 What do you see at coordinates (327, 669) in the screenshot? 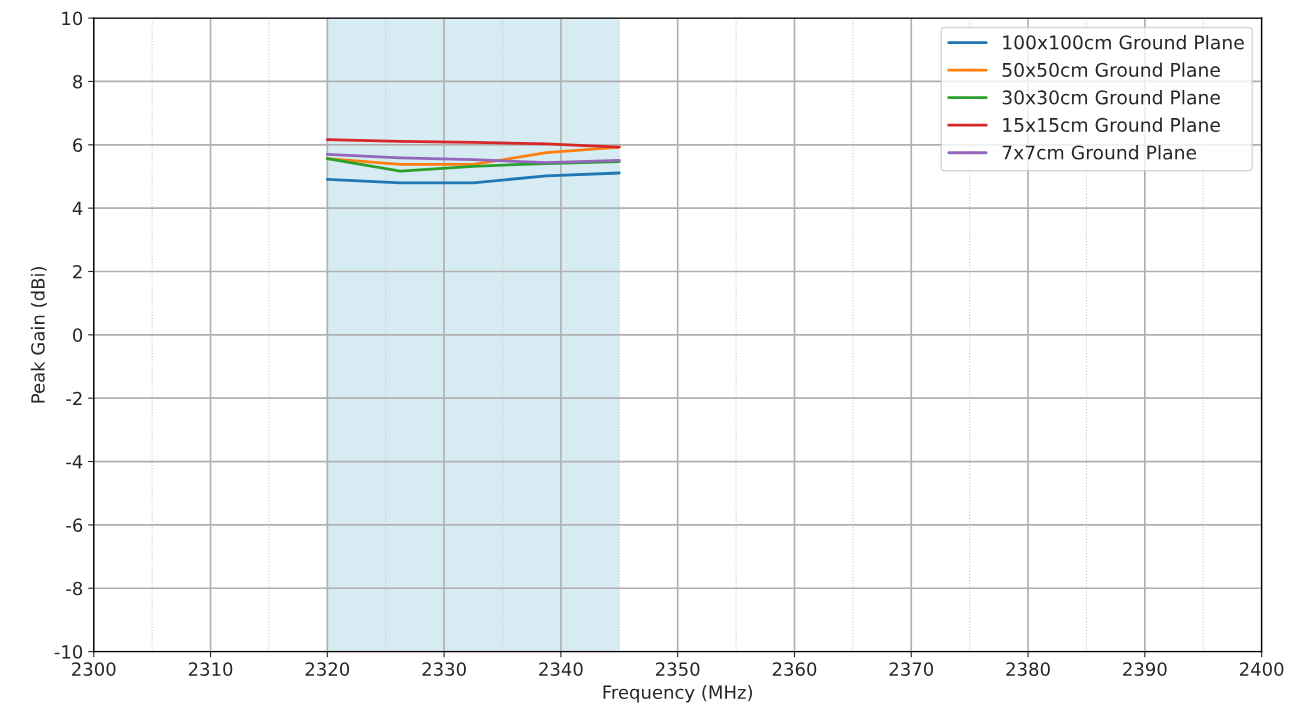
I see `x-tick-label: 2320` at bounding box center [327, 669].